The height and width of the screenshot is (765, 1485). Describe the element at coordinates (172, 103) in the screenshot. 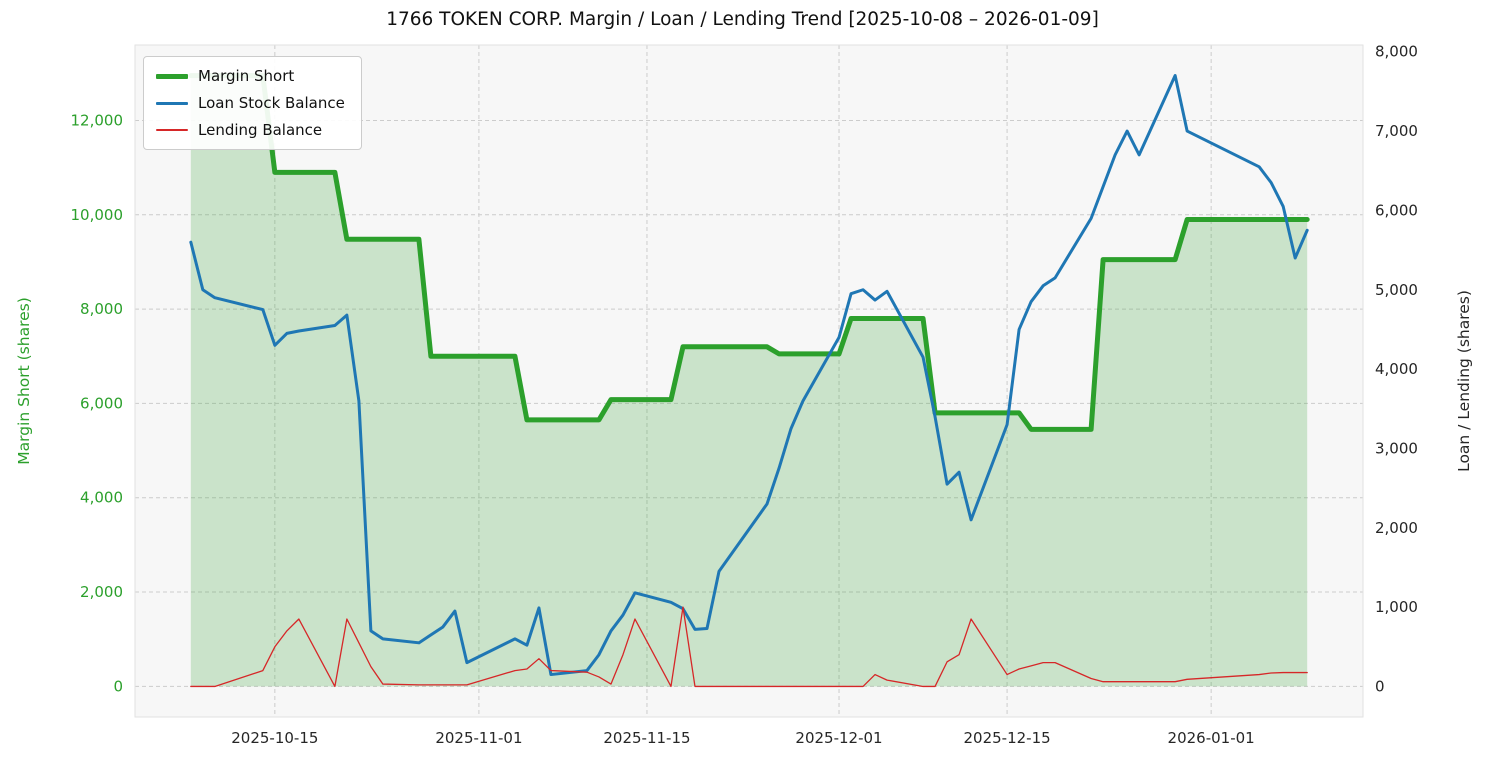

I see `loan-stock-line-swatch` at that location.